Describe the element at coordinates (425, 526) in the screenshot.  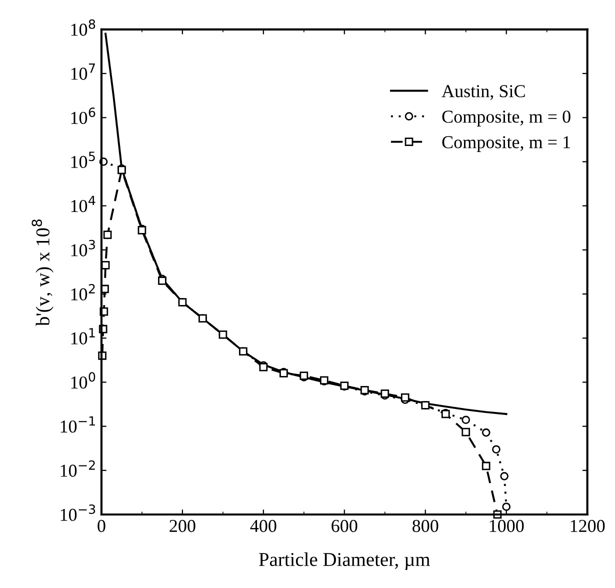
I see `x-tick-label: 800` at that location.